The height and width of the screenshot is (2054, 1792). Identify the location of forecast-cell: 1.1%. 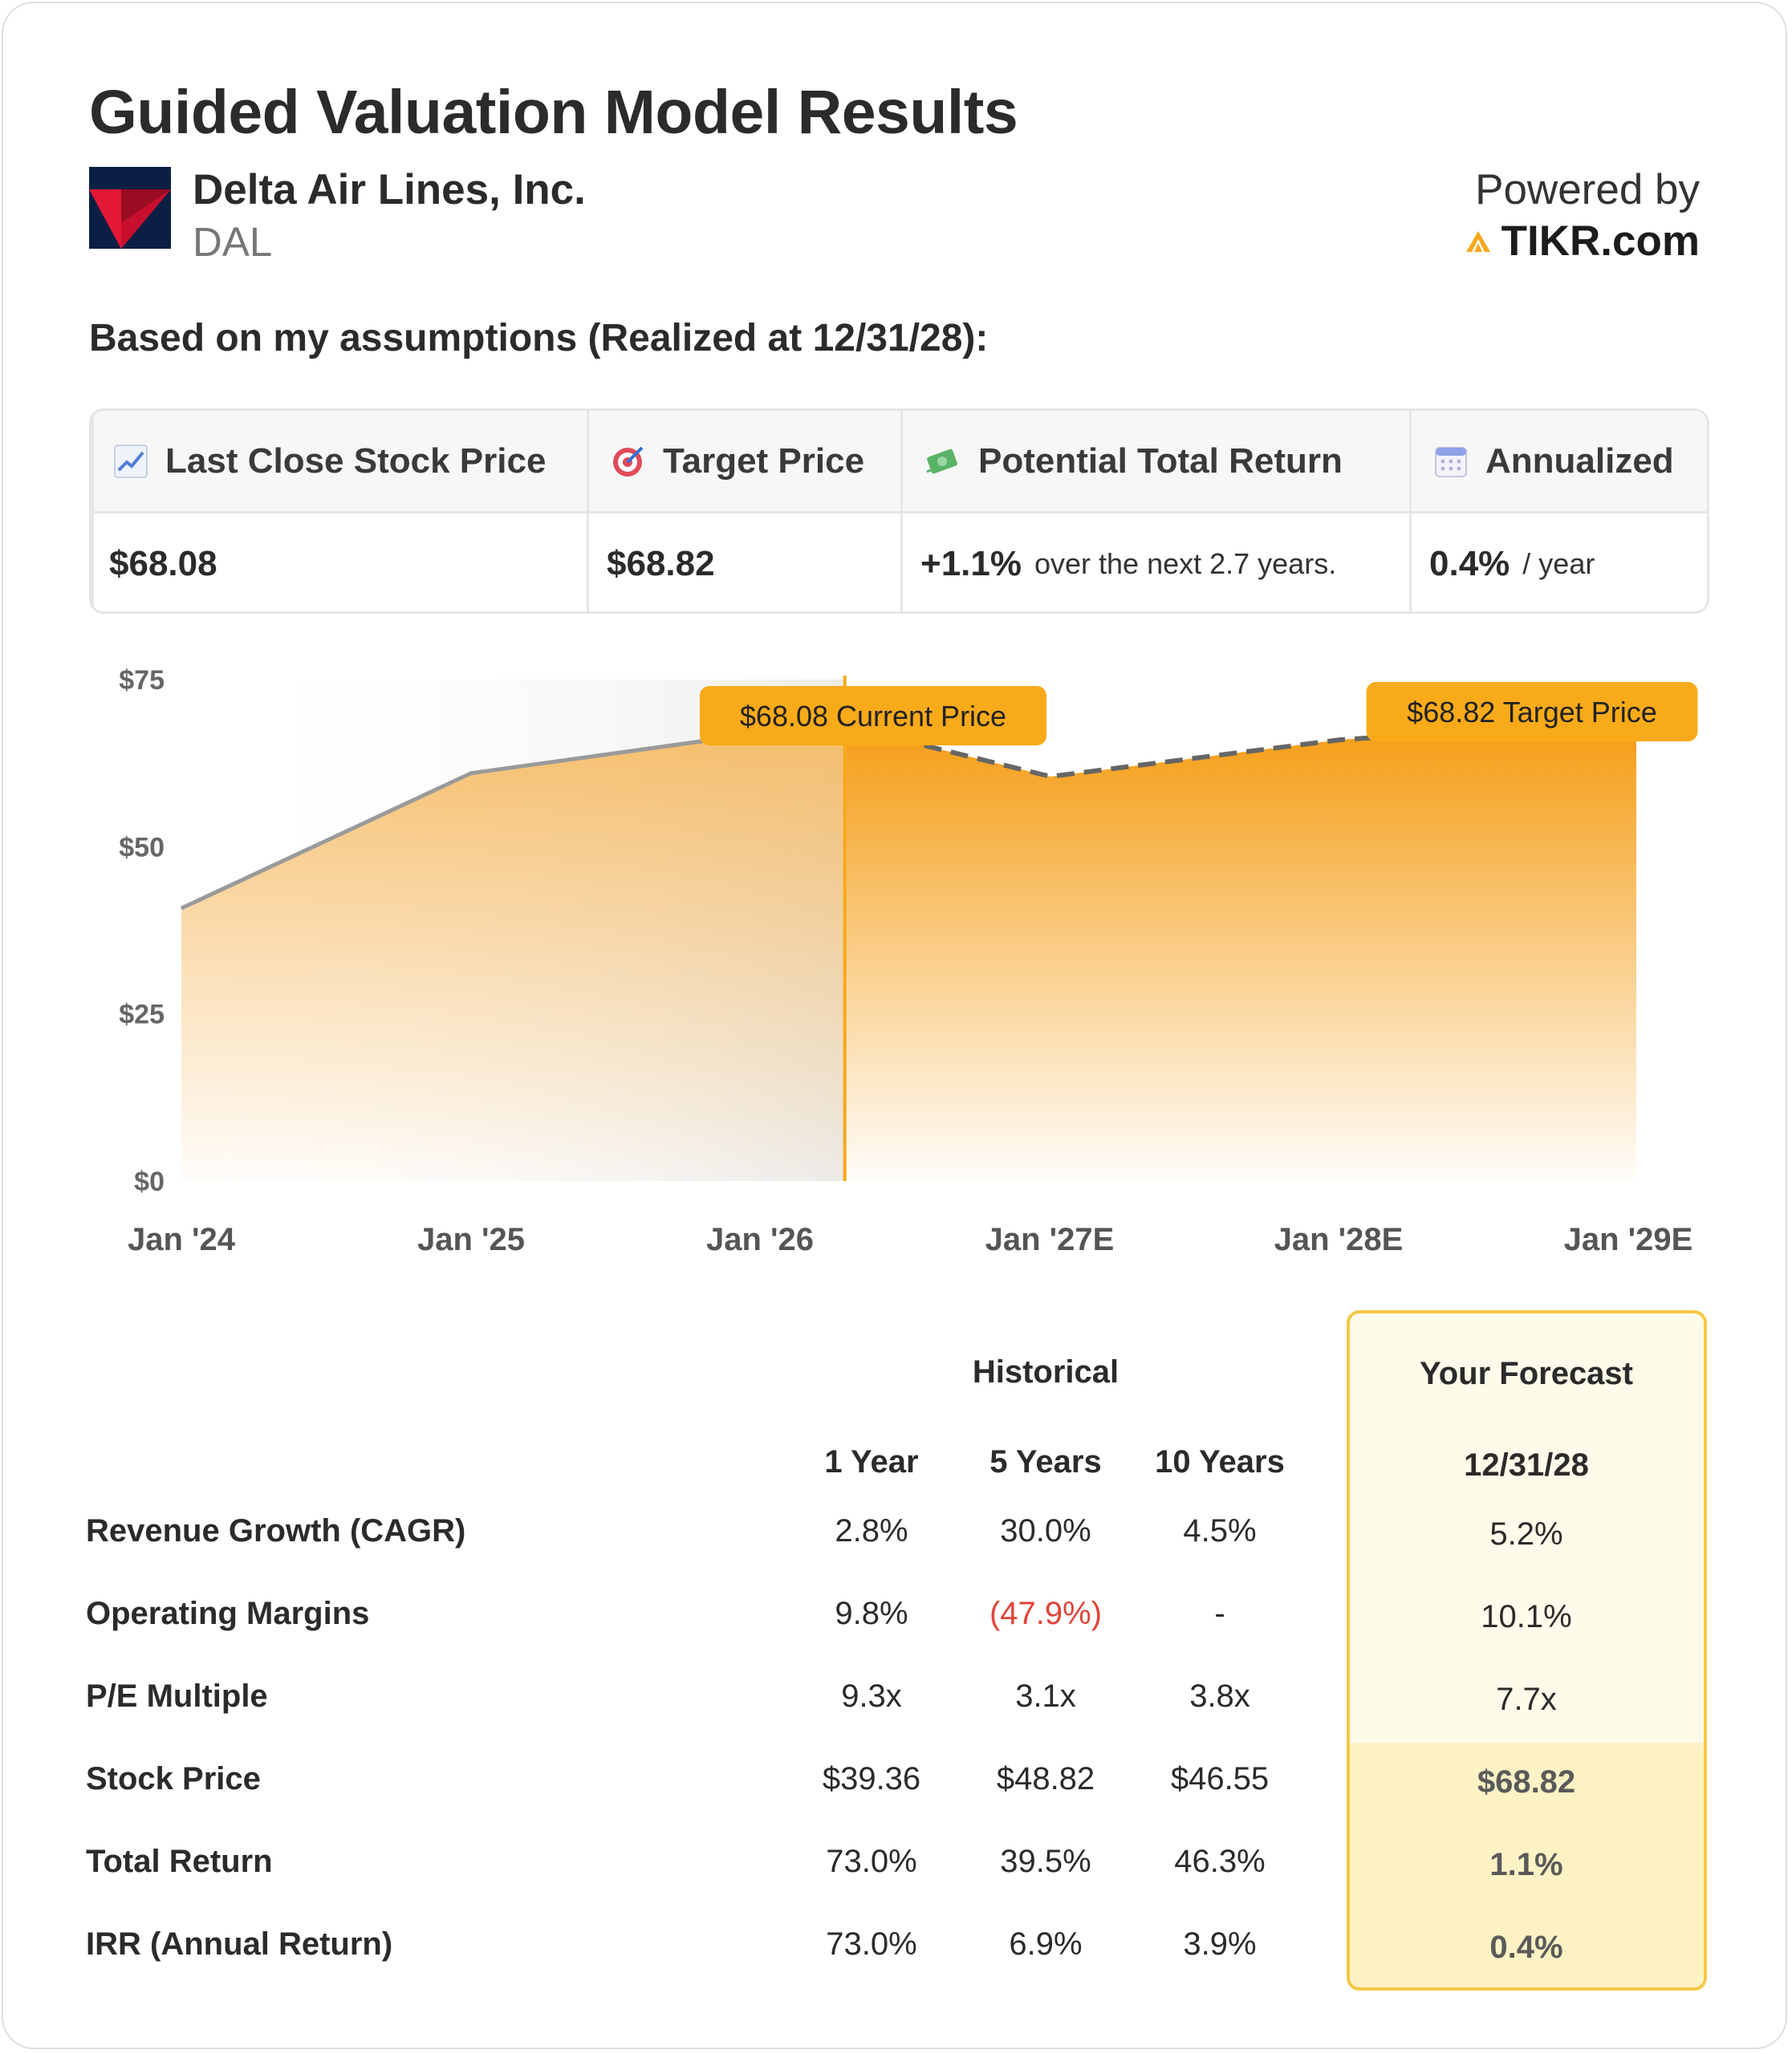
(1526, 1865).